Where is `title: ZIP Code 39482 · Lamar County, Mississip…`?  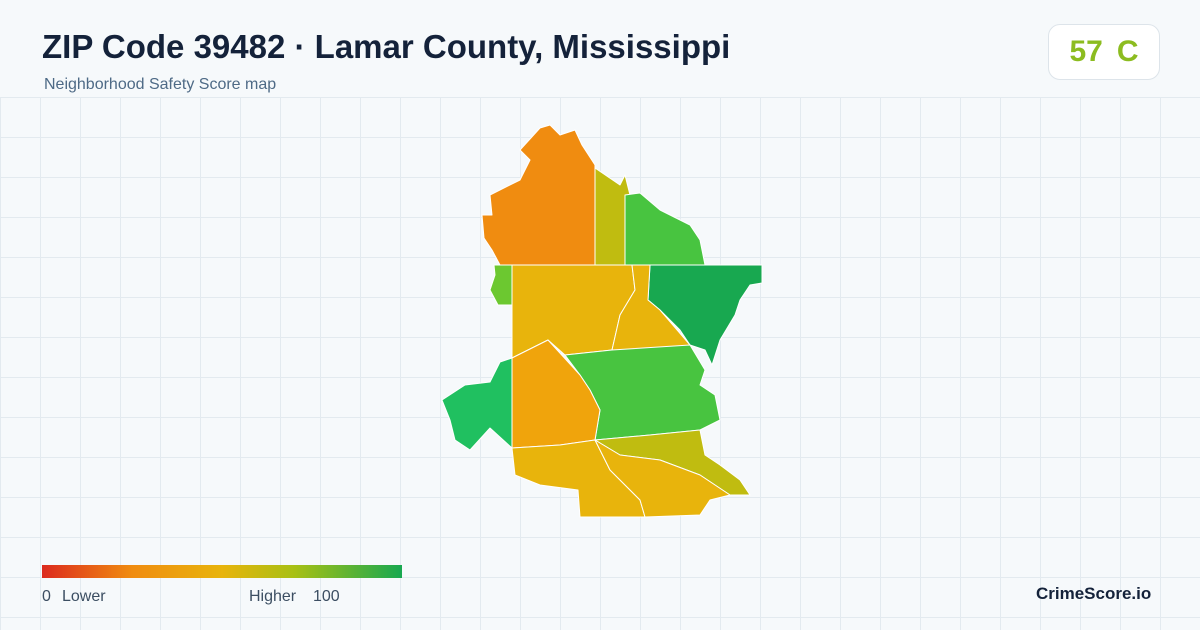
title: ZIP Code 39482 · Lamar County, Mississip… is located at coordinates (386, 46).